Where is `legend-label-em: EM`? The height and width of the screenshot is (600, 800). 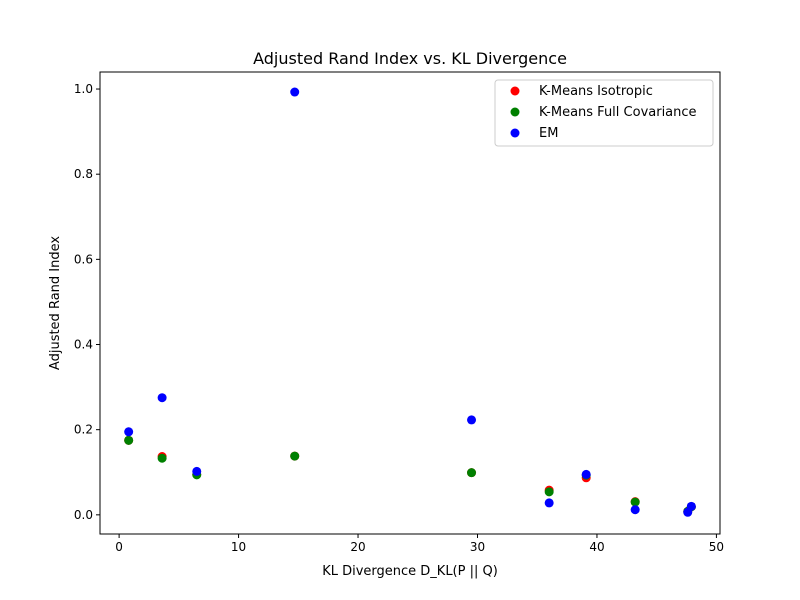
legend-label-em: EM is located at coordinates (548, 133).